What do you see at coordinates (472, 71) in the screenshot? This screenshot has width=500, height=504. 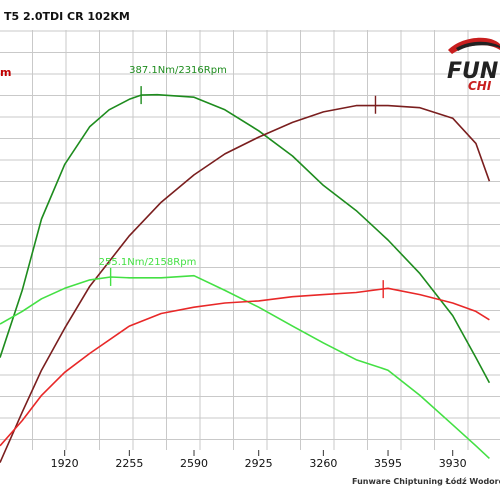 I see `logo-line1: FUN` at bounding box center [472, 71].